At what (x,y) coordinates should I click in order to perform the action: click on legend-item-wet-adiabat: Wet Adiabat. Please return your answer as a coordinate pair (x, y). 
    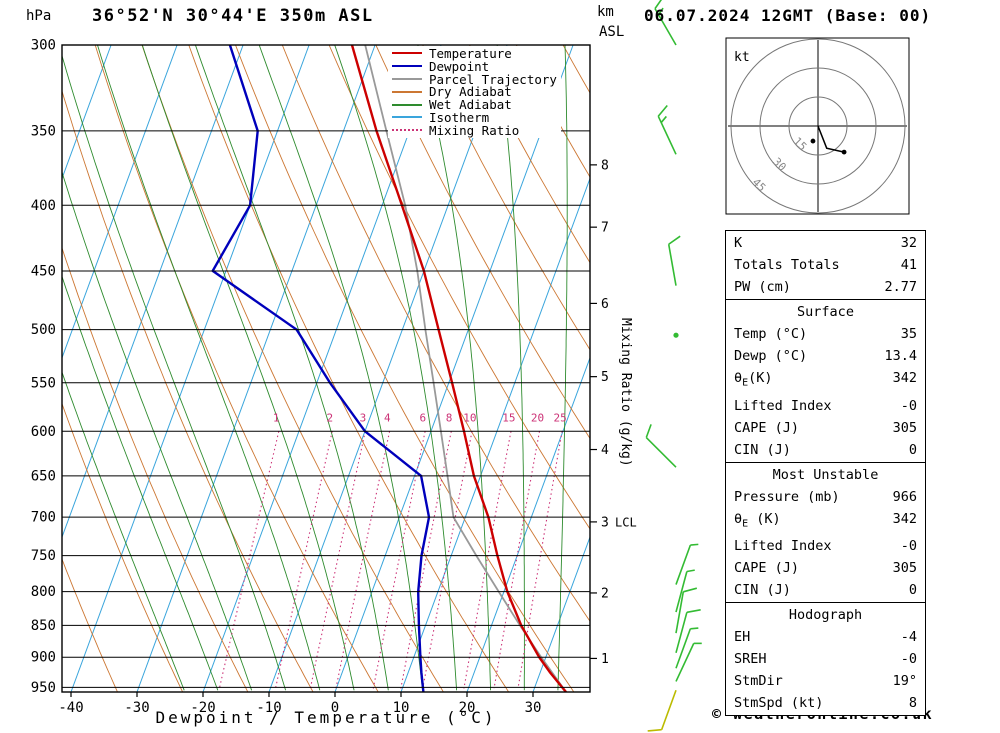
    Looking at the image, I should click on (474, 105).